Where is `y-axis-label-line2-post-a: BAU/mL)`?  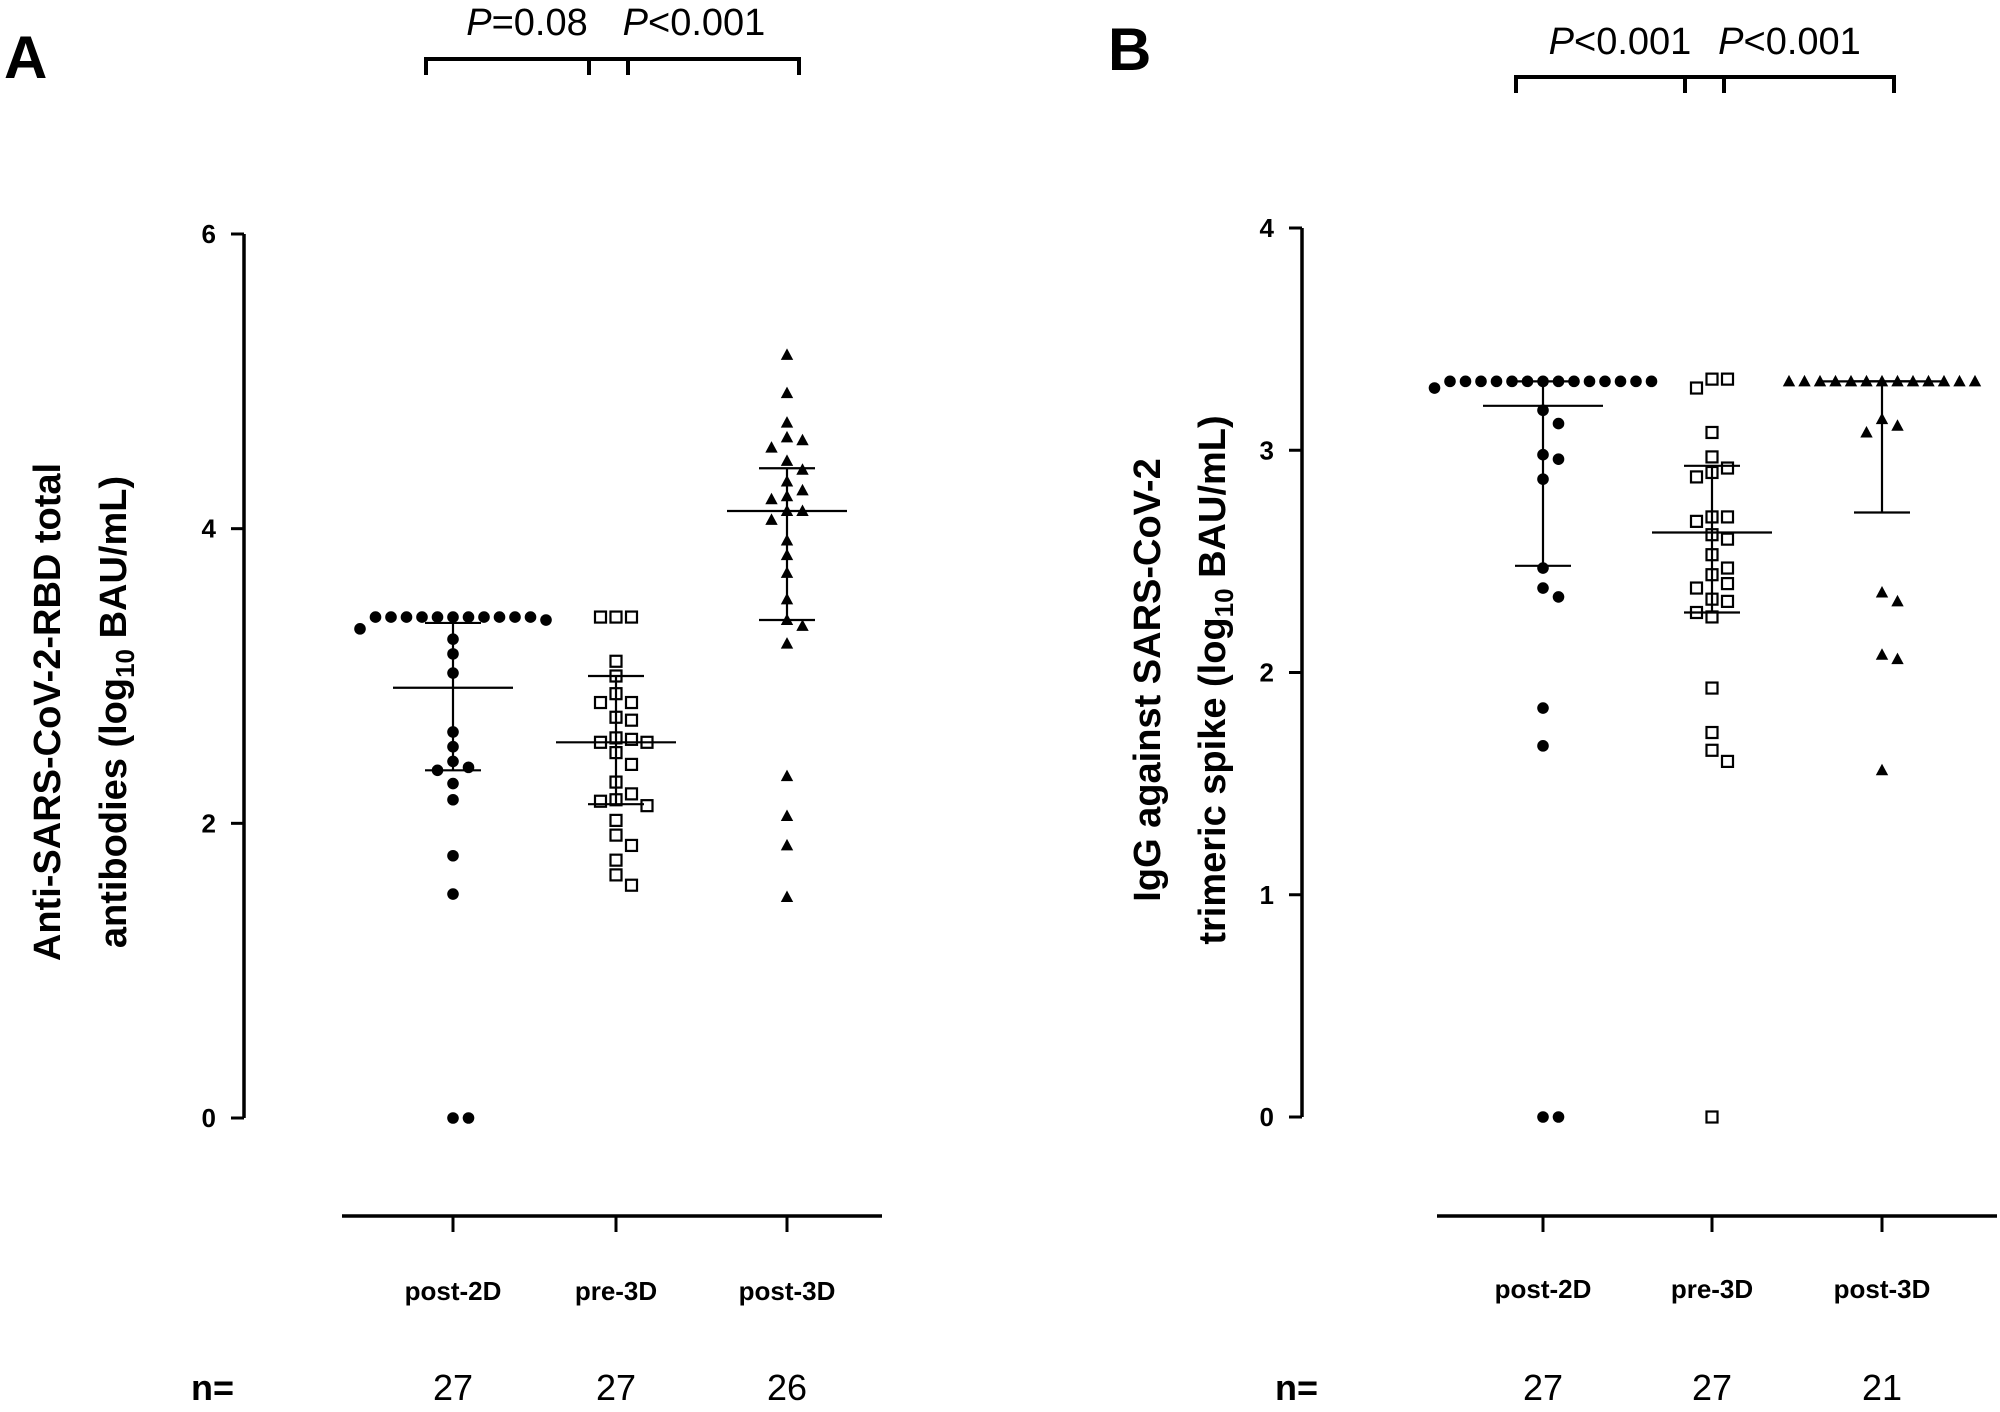 y-axis-label-line2-post-a: BAU/mL) is located at coordinates (114, 562).